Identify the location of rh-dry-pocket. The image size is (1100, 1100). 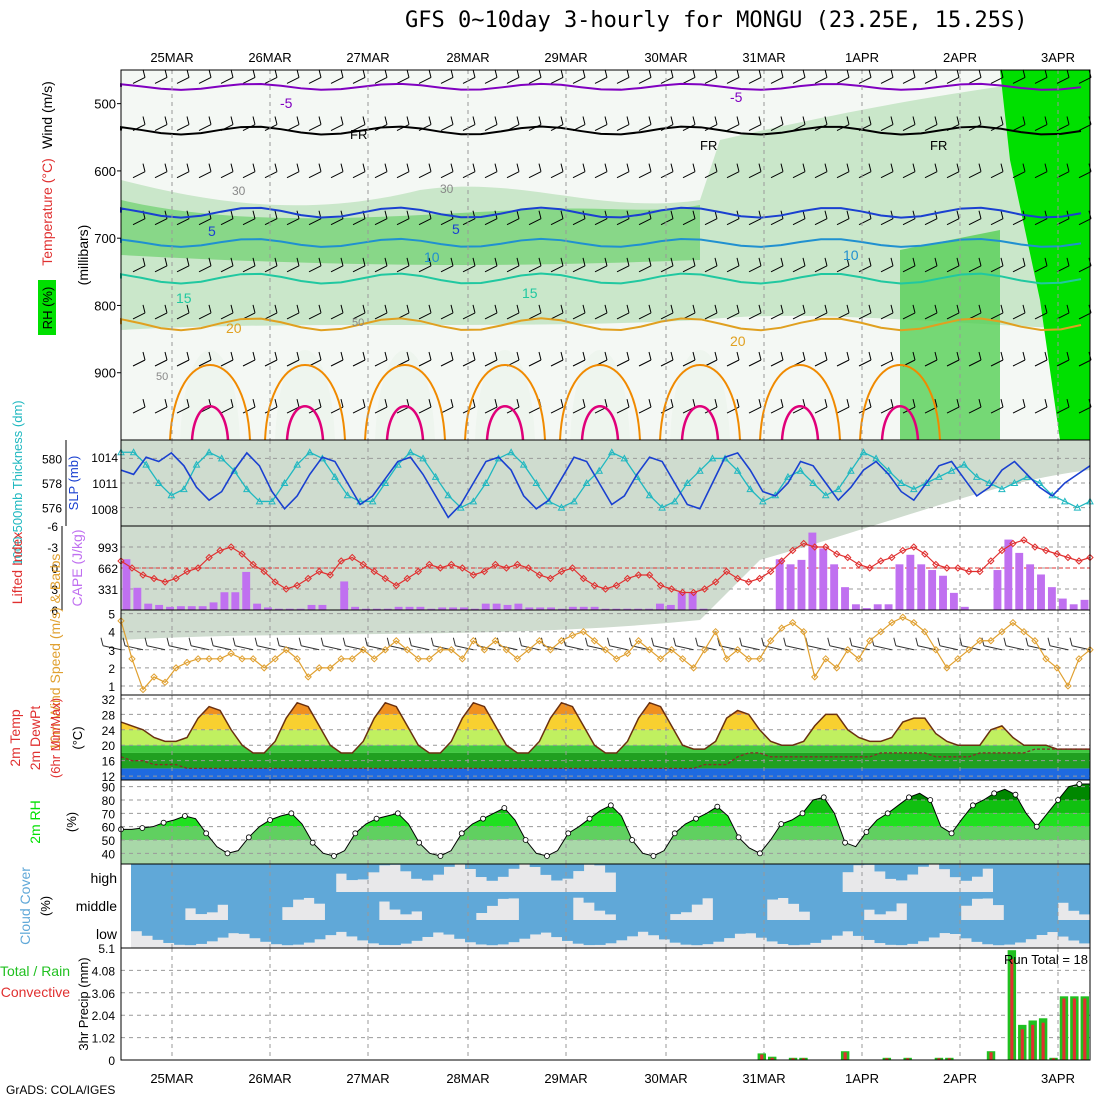
(405, 395).